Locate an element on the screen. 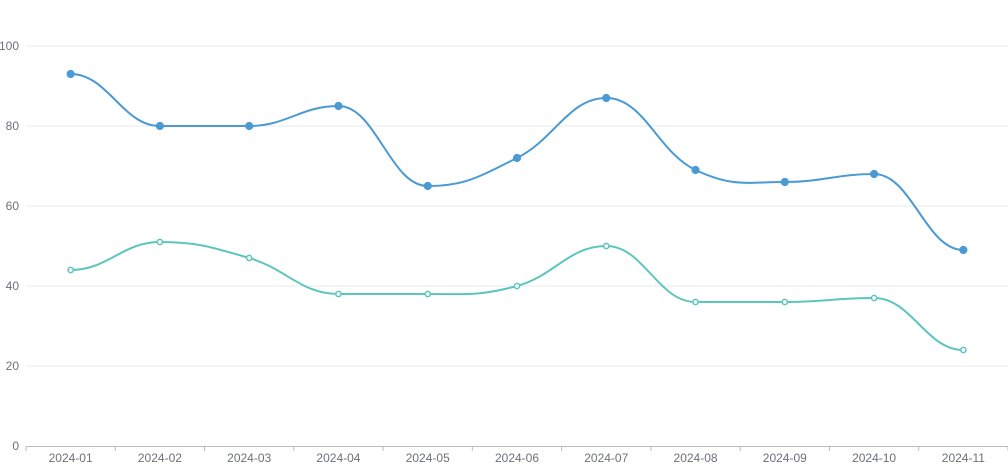  x-tick-label: 2024-07 is located at coordinates (606, 458).